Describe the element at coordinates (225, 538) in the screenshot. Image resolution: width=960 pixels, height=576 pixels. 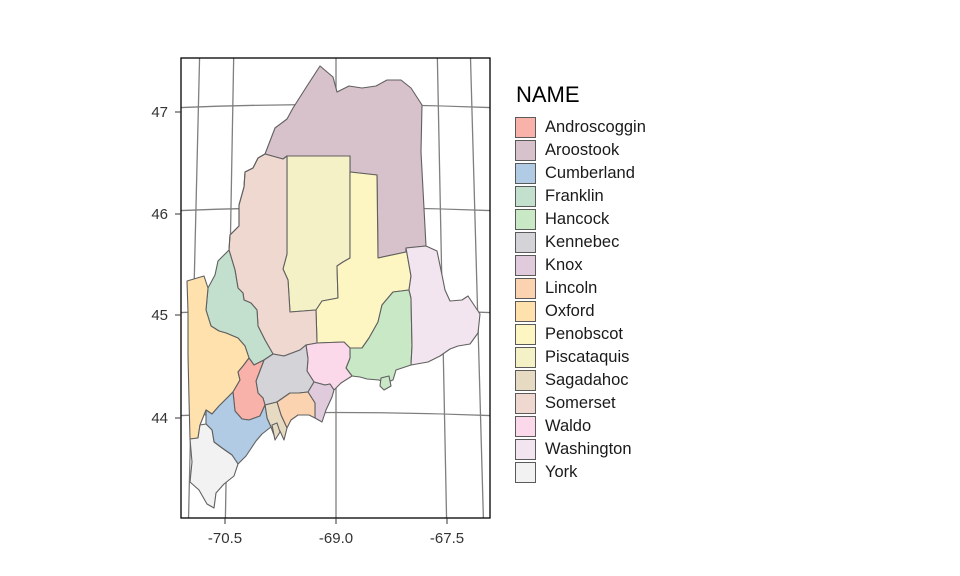
I see `x-tick-label--70.5: -70.5` at that location.